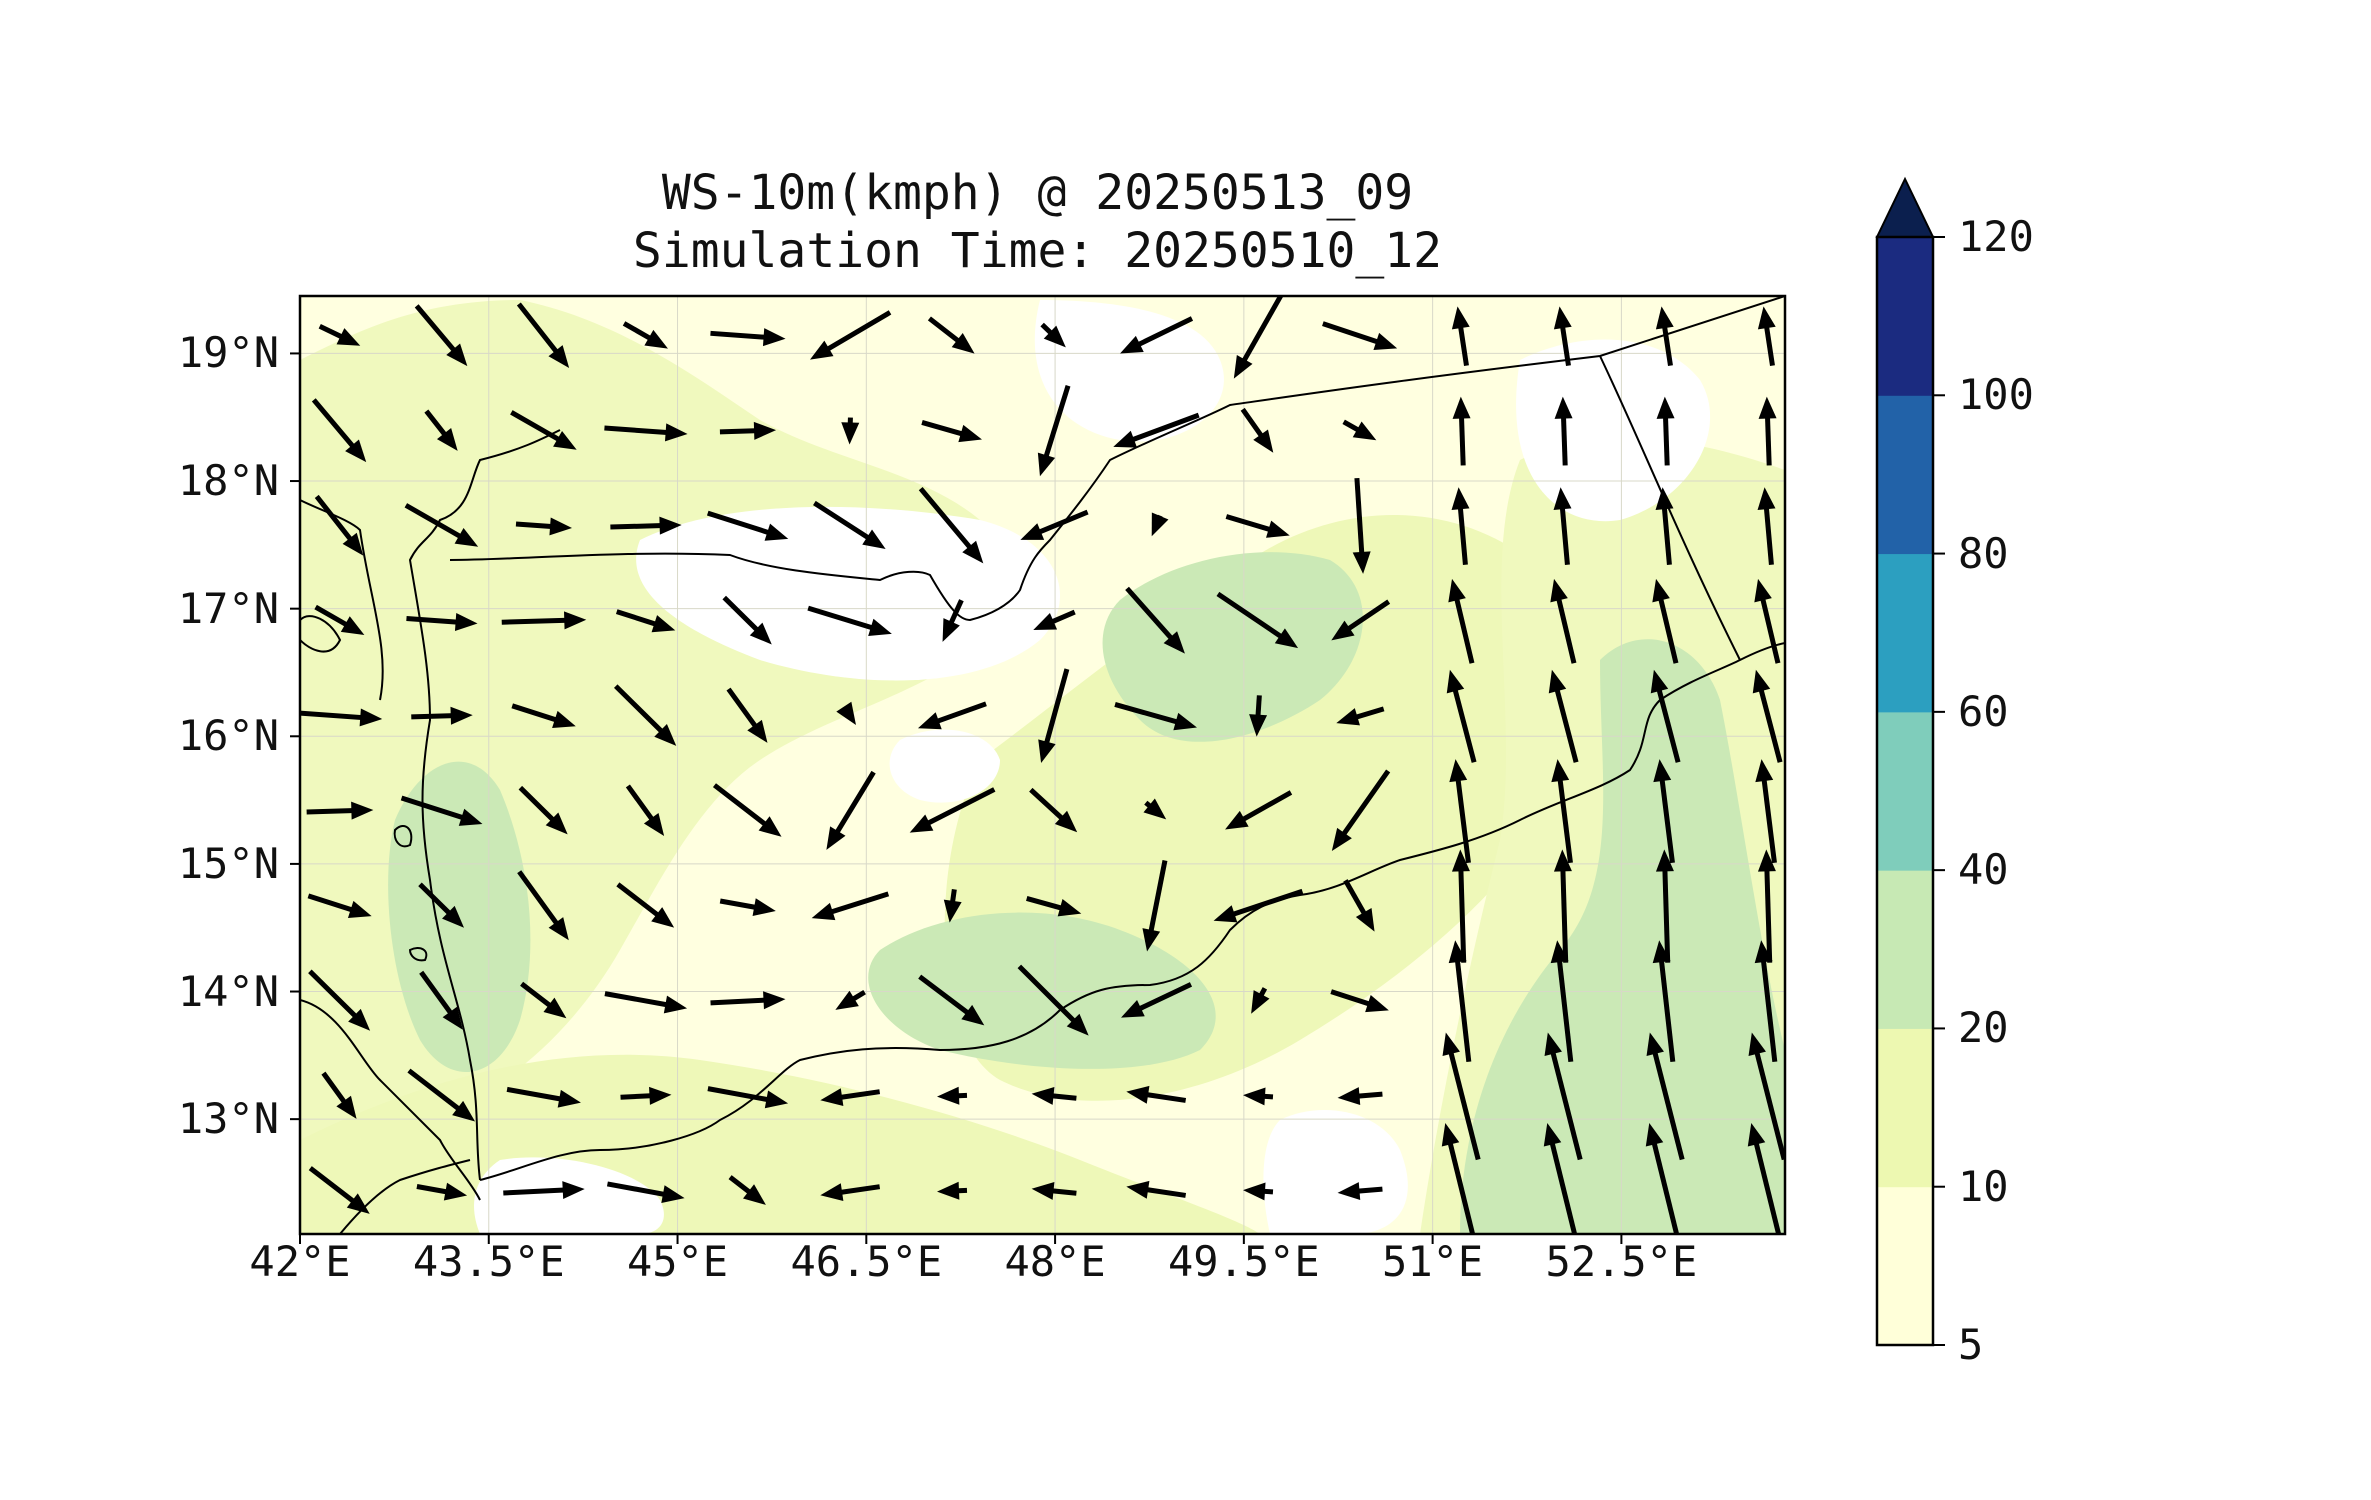 The image size is (2371, 1500). I want to click on x-tick-label: 46.5°E, so click(866, 1262).